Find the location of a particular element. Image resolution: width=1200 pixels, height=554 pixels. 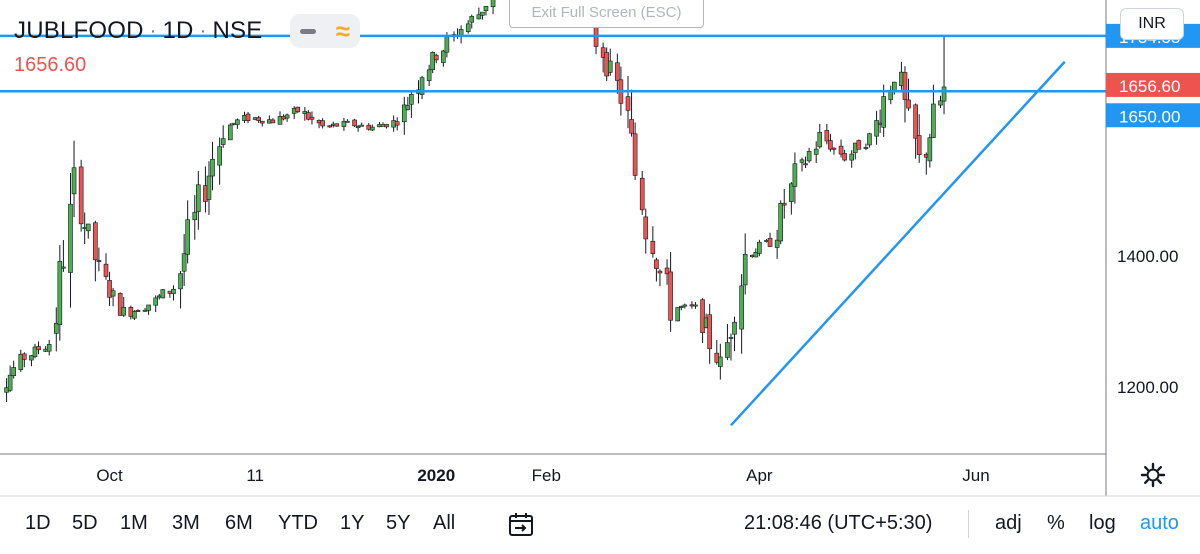

time-axis: Oct 11 2020 Feb Apr Jun is located at coordinates (542, 475).